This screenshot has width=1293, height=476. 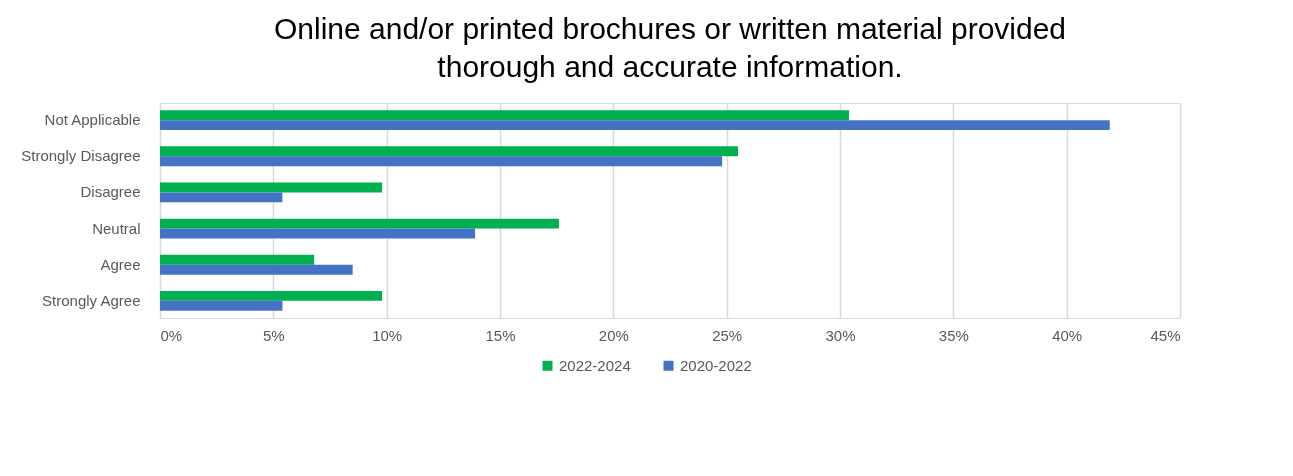 I want to click on y-tick-label: Strongly Disagree, so click(x=81, y=156).